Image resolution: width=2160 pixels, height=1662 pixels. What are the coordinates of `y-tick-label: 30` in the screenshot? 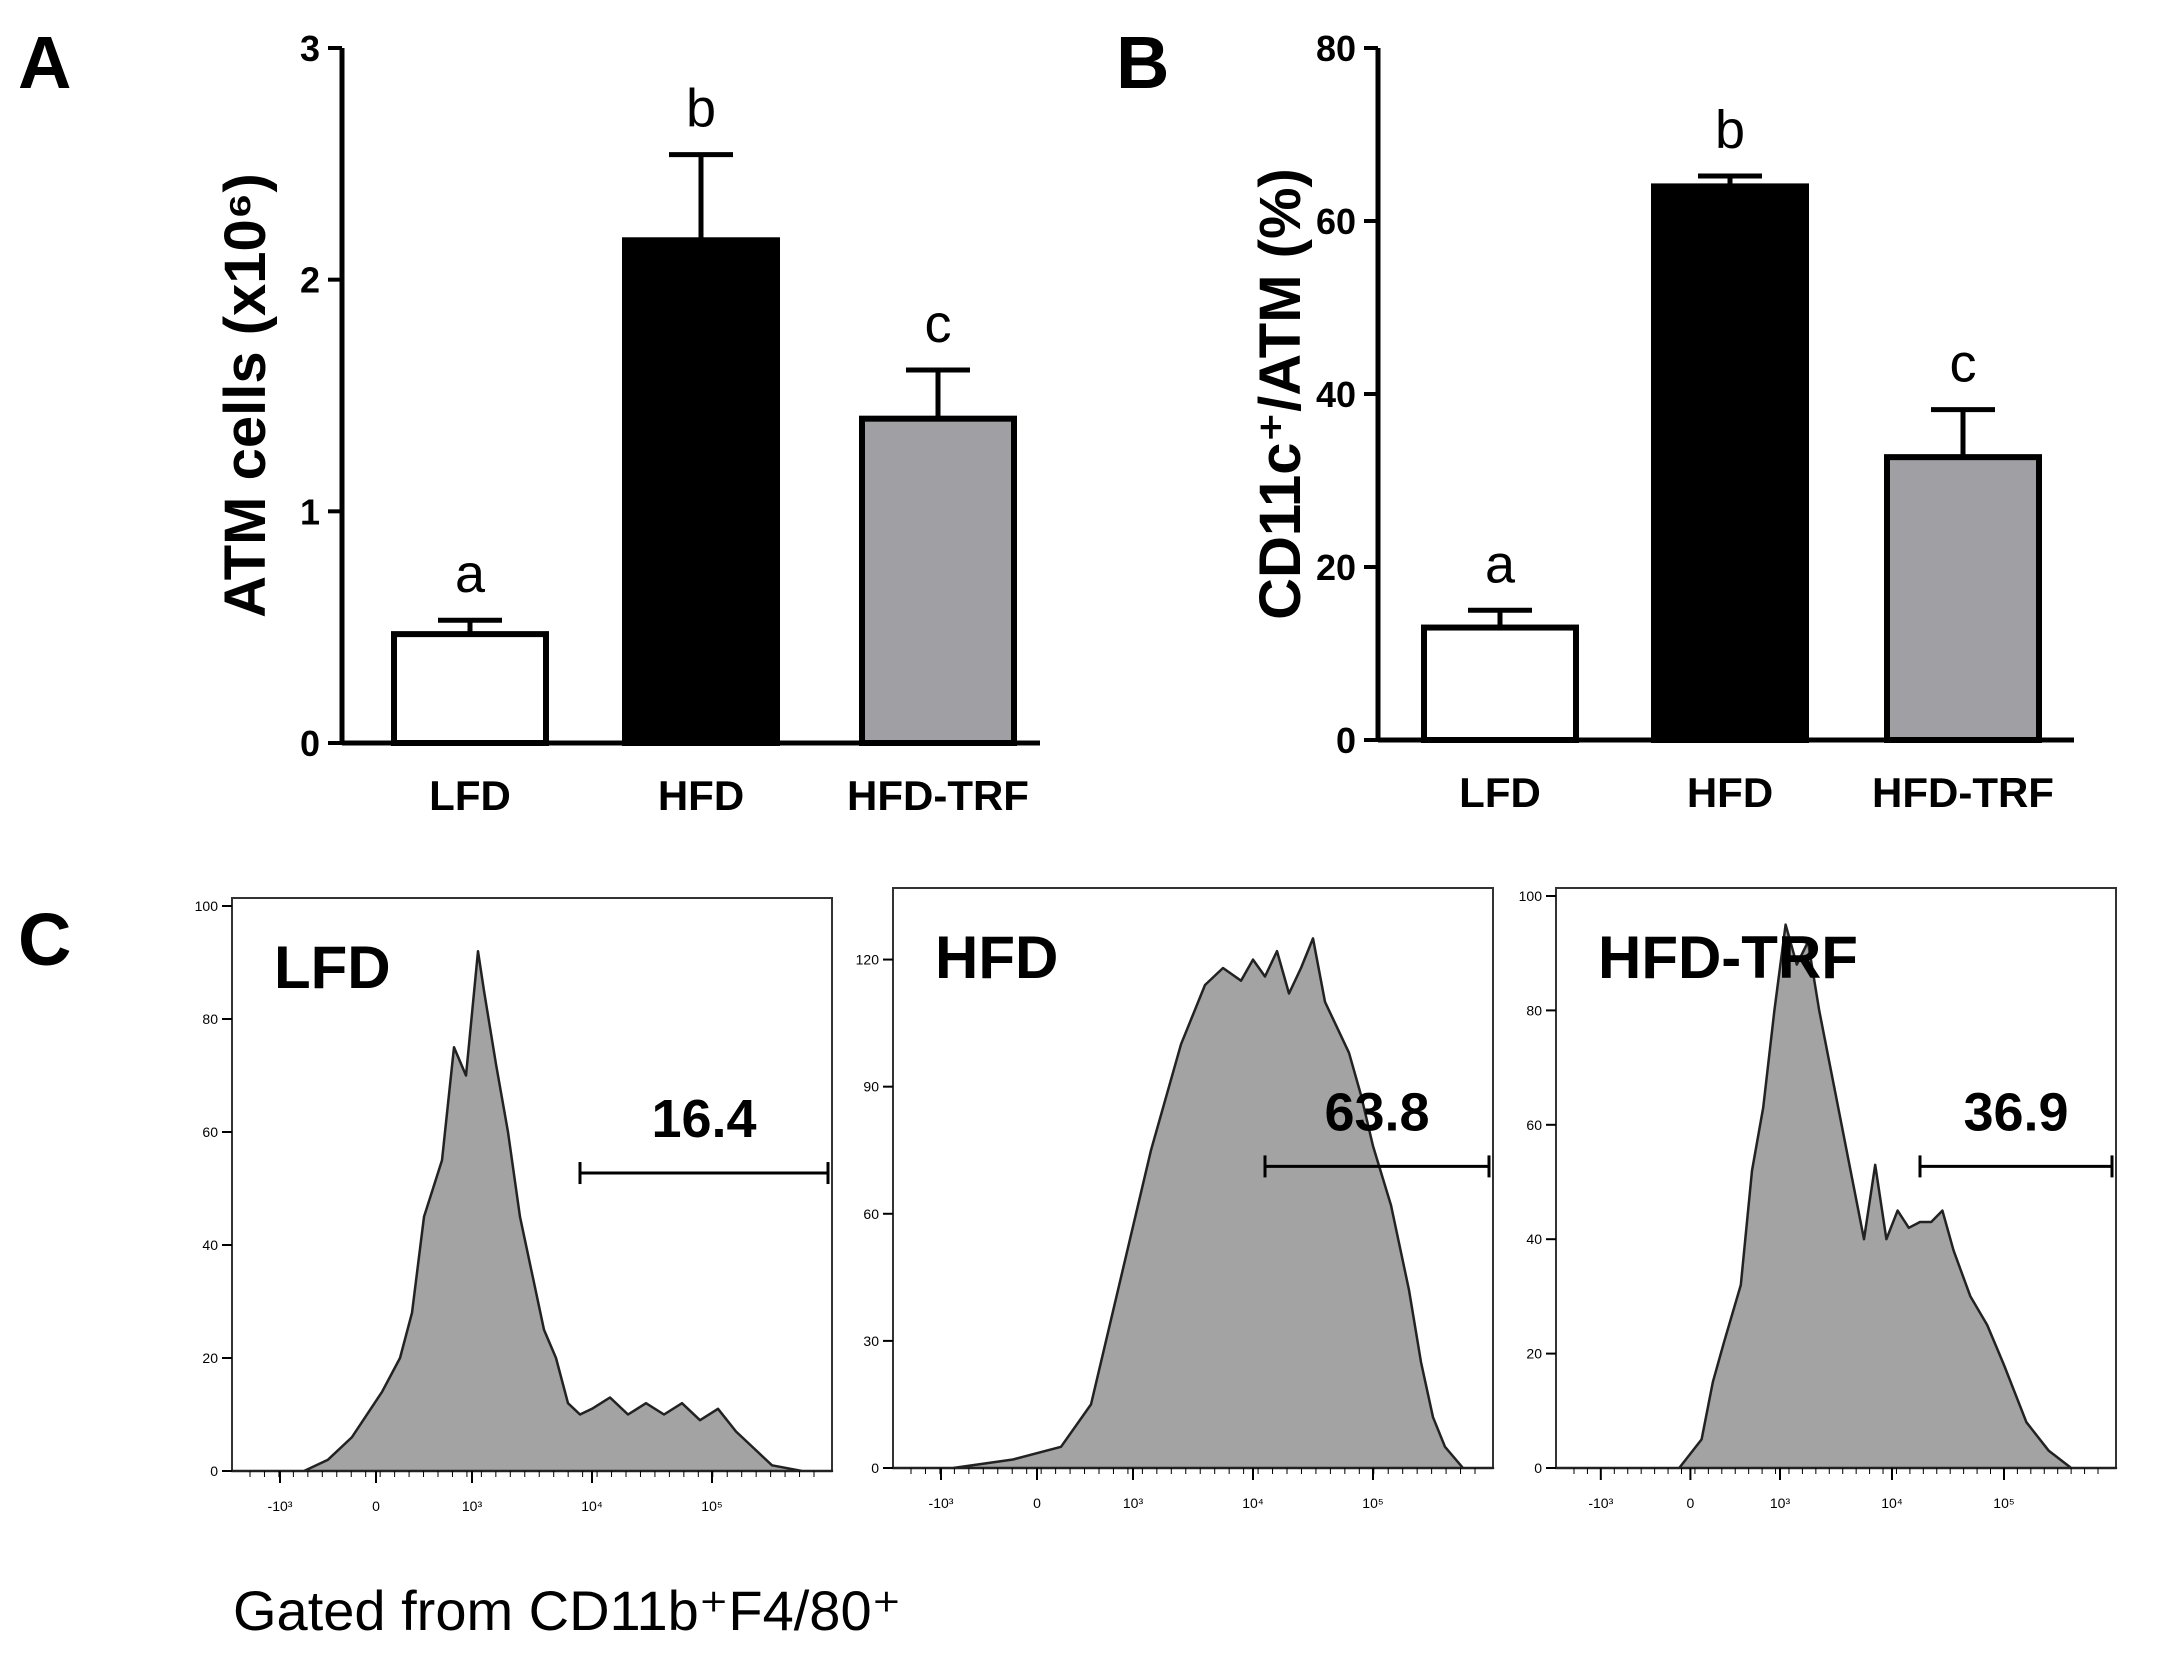 It's located at (871, 1341).